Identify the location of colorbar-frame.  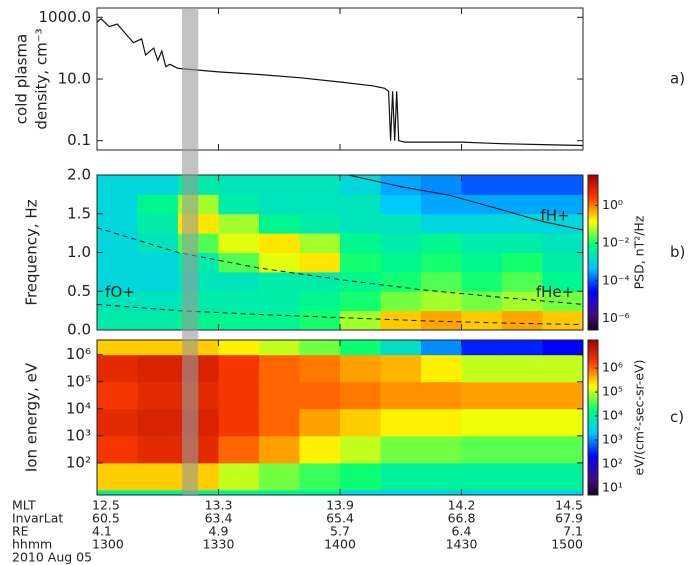
(593, 417).